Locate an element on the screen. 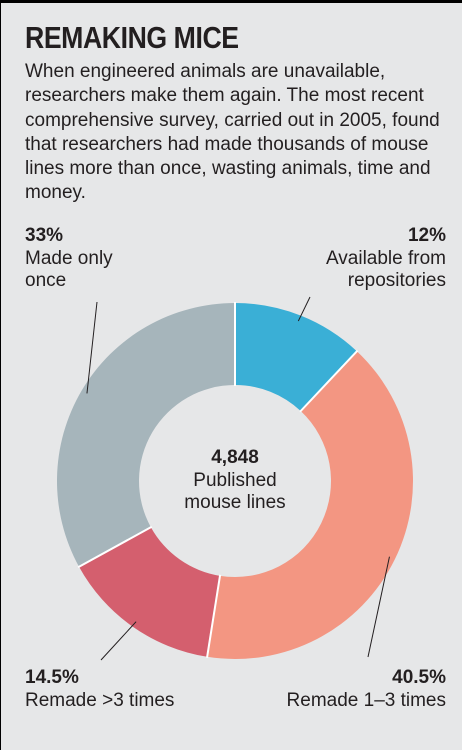 Image resolution: width=462 pixels, height=750 pixels. center-caption: Published mouse lines is located at coordinates (235, 491).